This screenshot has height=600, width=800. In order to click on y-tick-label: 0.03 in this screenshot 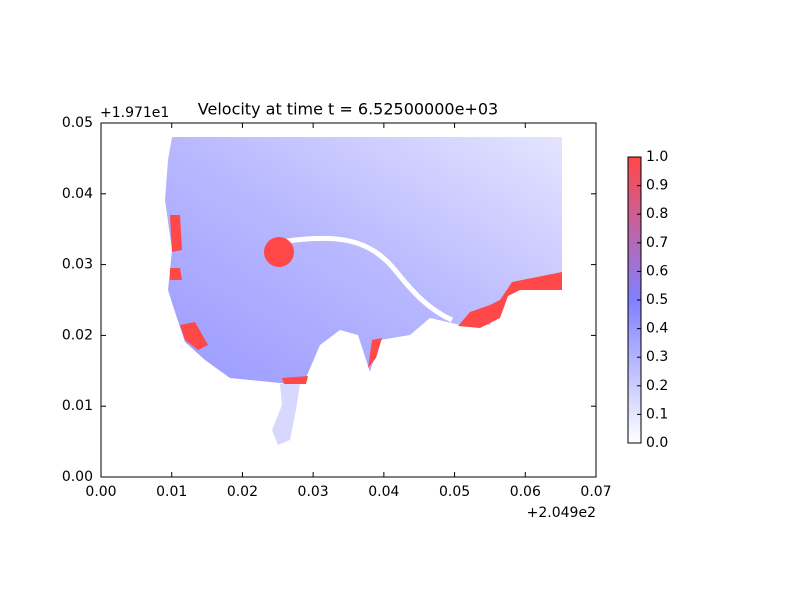, I will do `click(77, 265)`.